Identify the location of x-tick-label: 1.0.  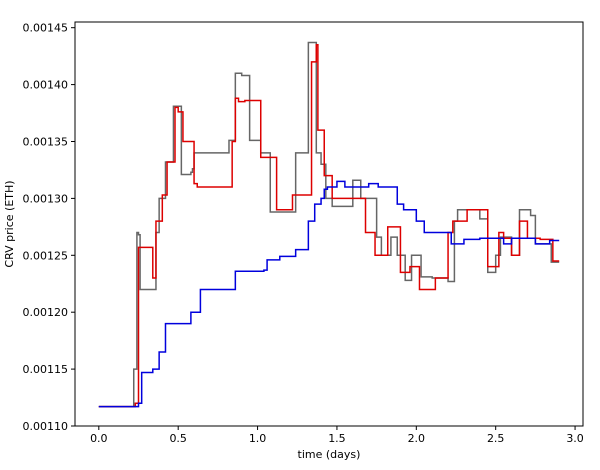
(258, 438).